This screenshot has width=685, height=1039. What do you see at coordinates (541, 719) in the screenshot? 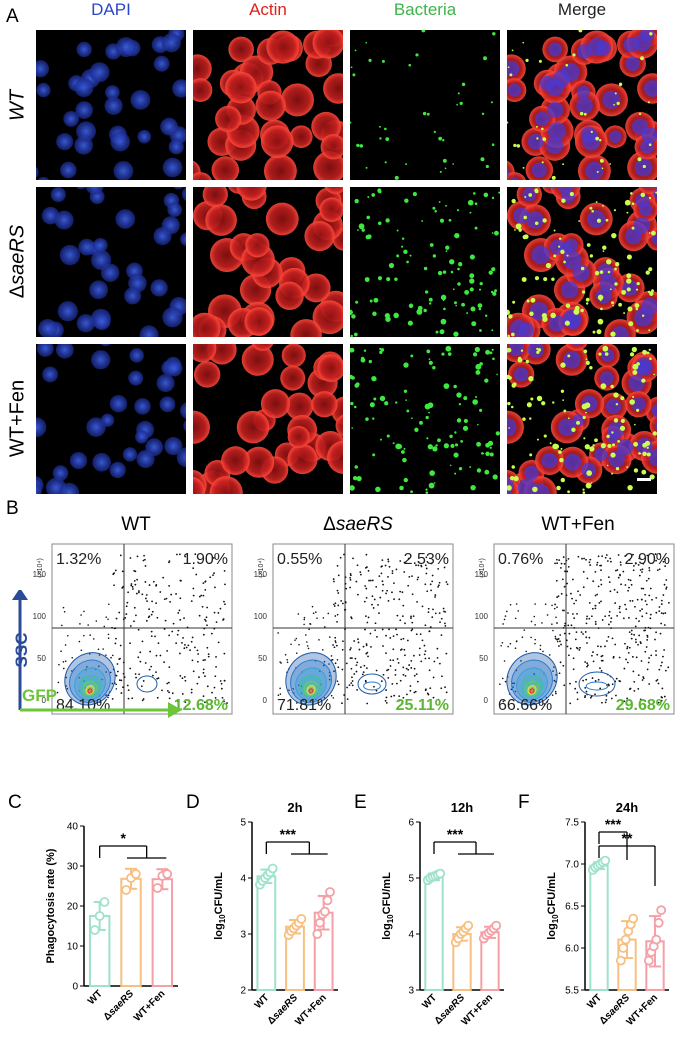
I see `x-tick-label: 10²` at bounding box center [541, 719].